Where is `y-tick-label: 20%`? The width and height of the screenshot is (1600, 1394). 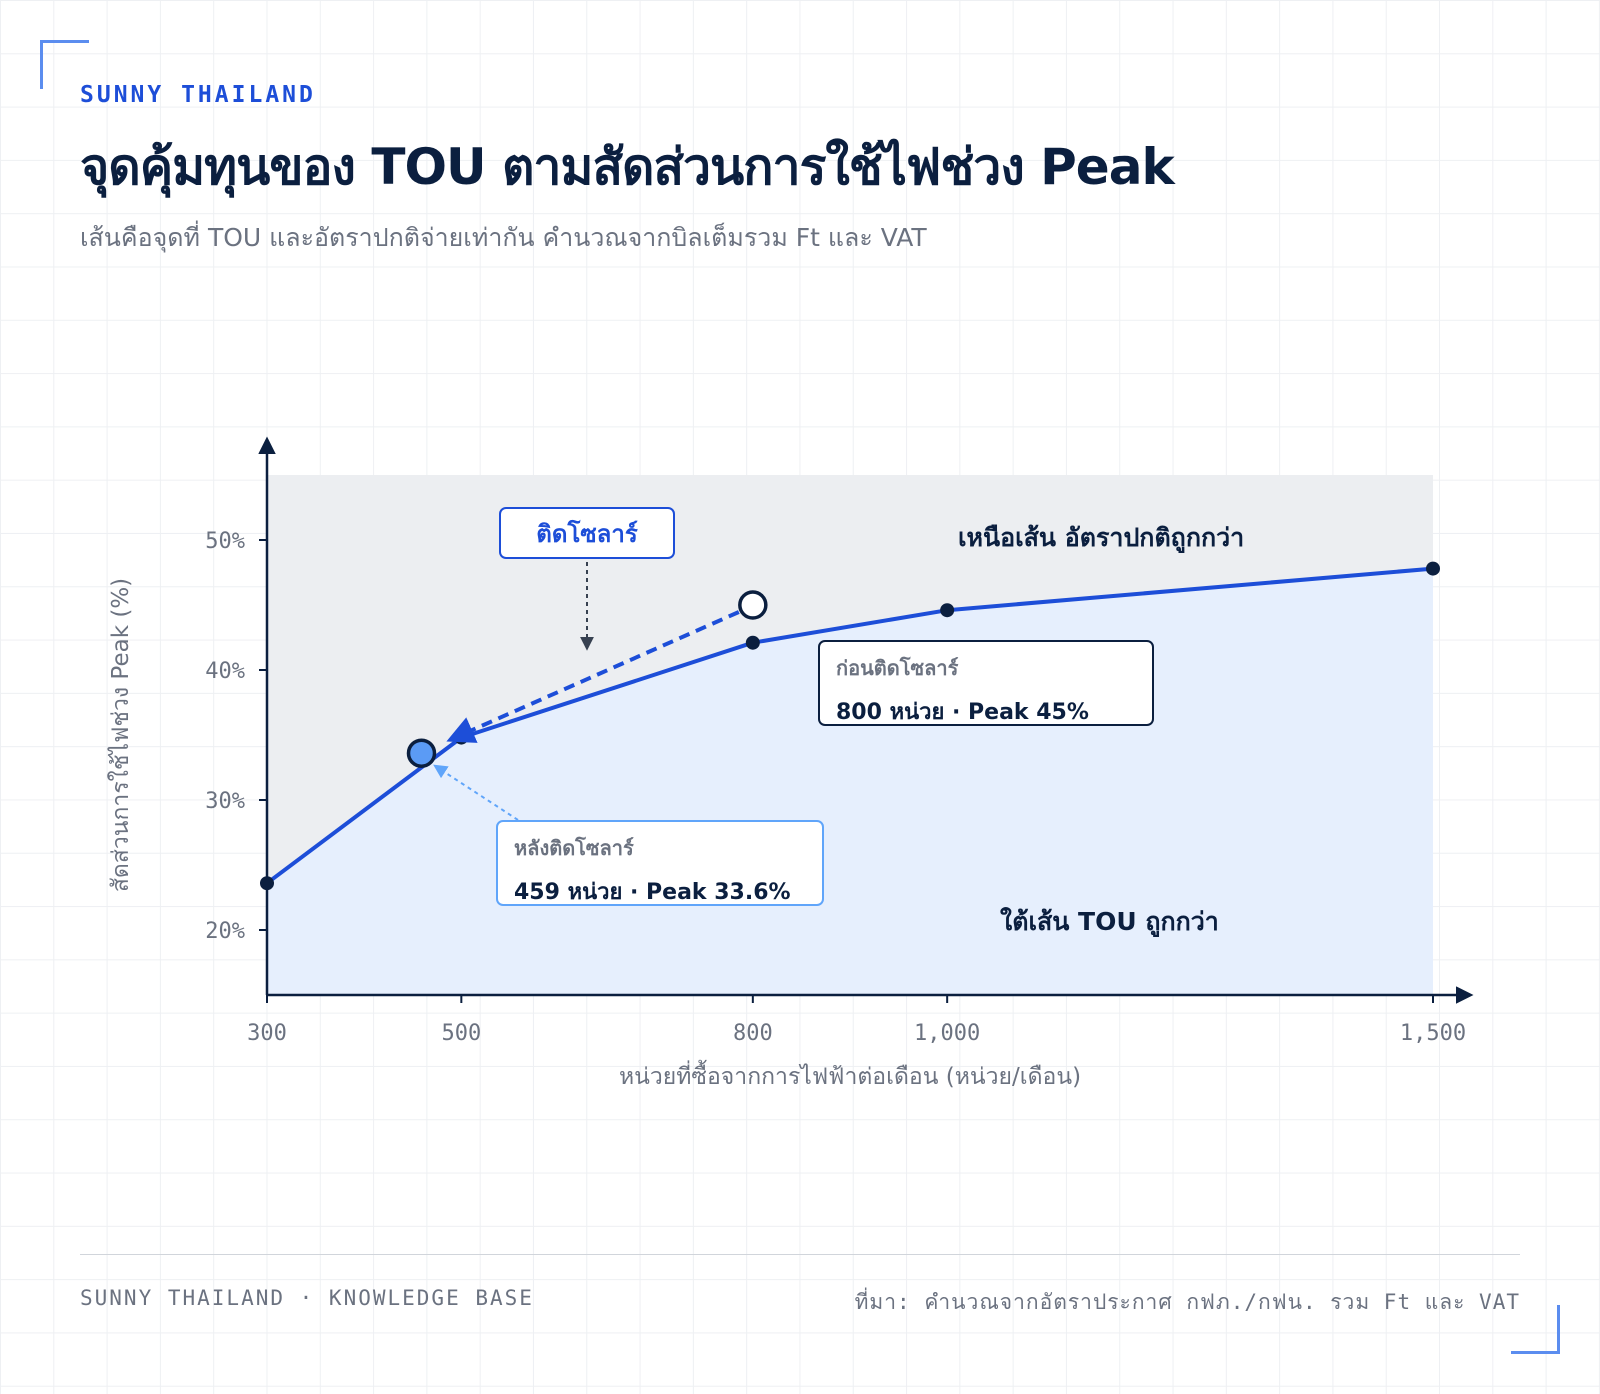
y-tick-label: 20% is located at coordinates (225, 931).